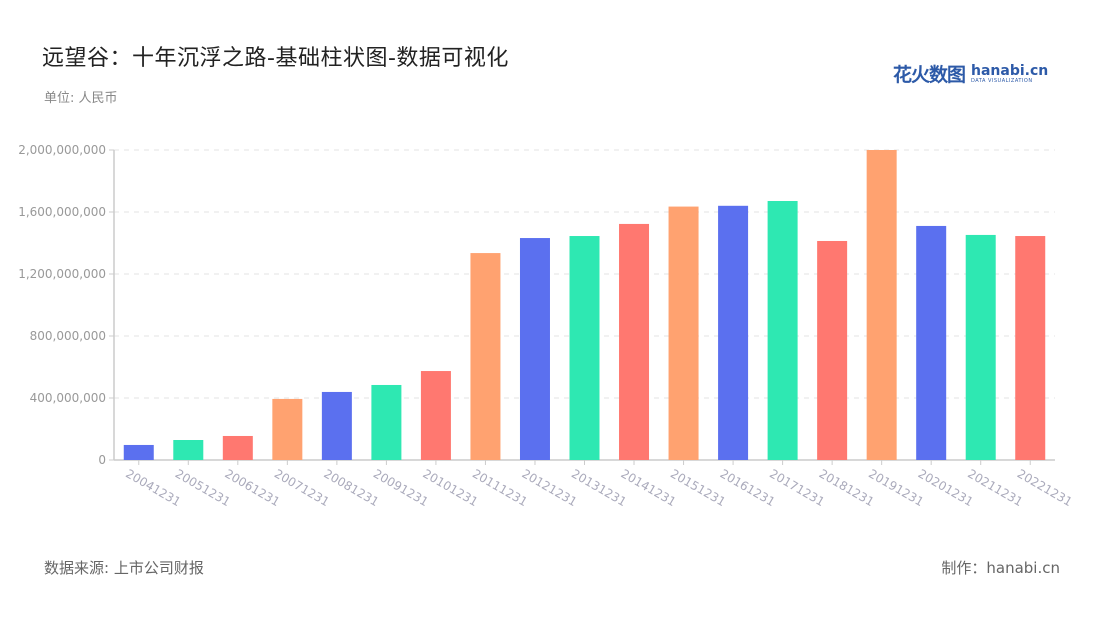 This screenshot has width=1100, height=620. Describe the element at coordinates (68, 398) in the screenshot. I see `y-tick-label: 400,000,000` at that location.